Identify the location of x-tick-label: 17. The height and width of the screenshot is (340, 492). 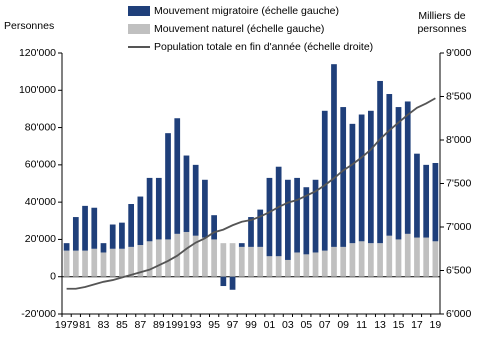
(417, 325).